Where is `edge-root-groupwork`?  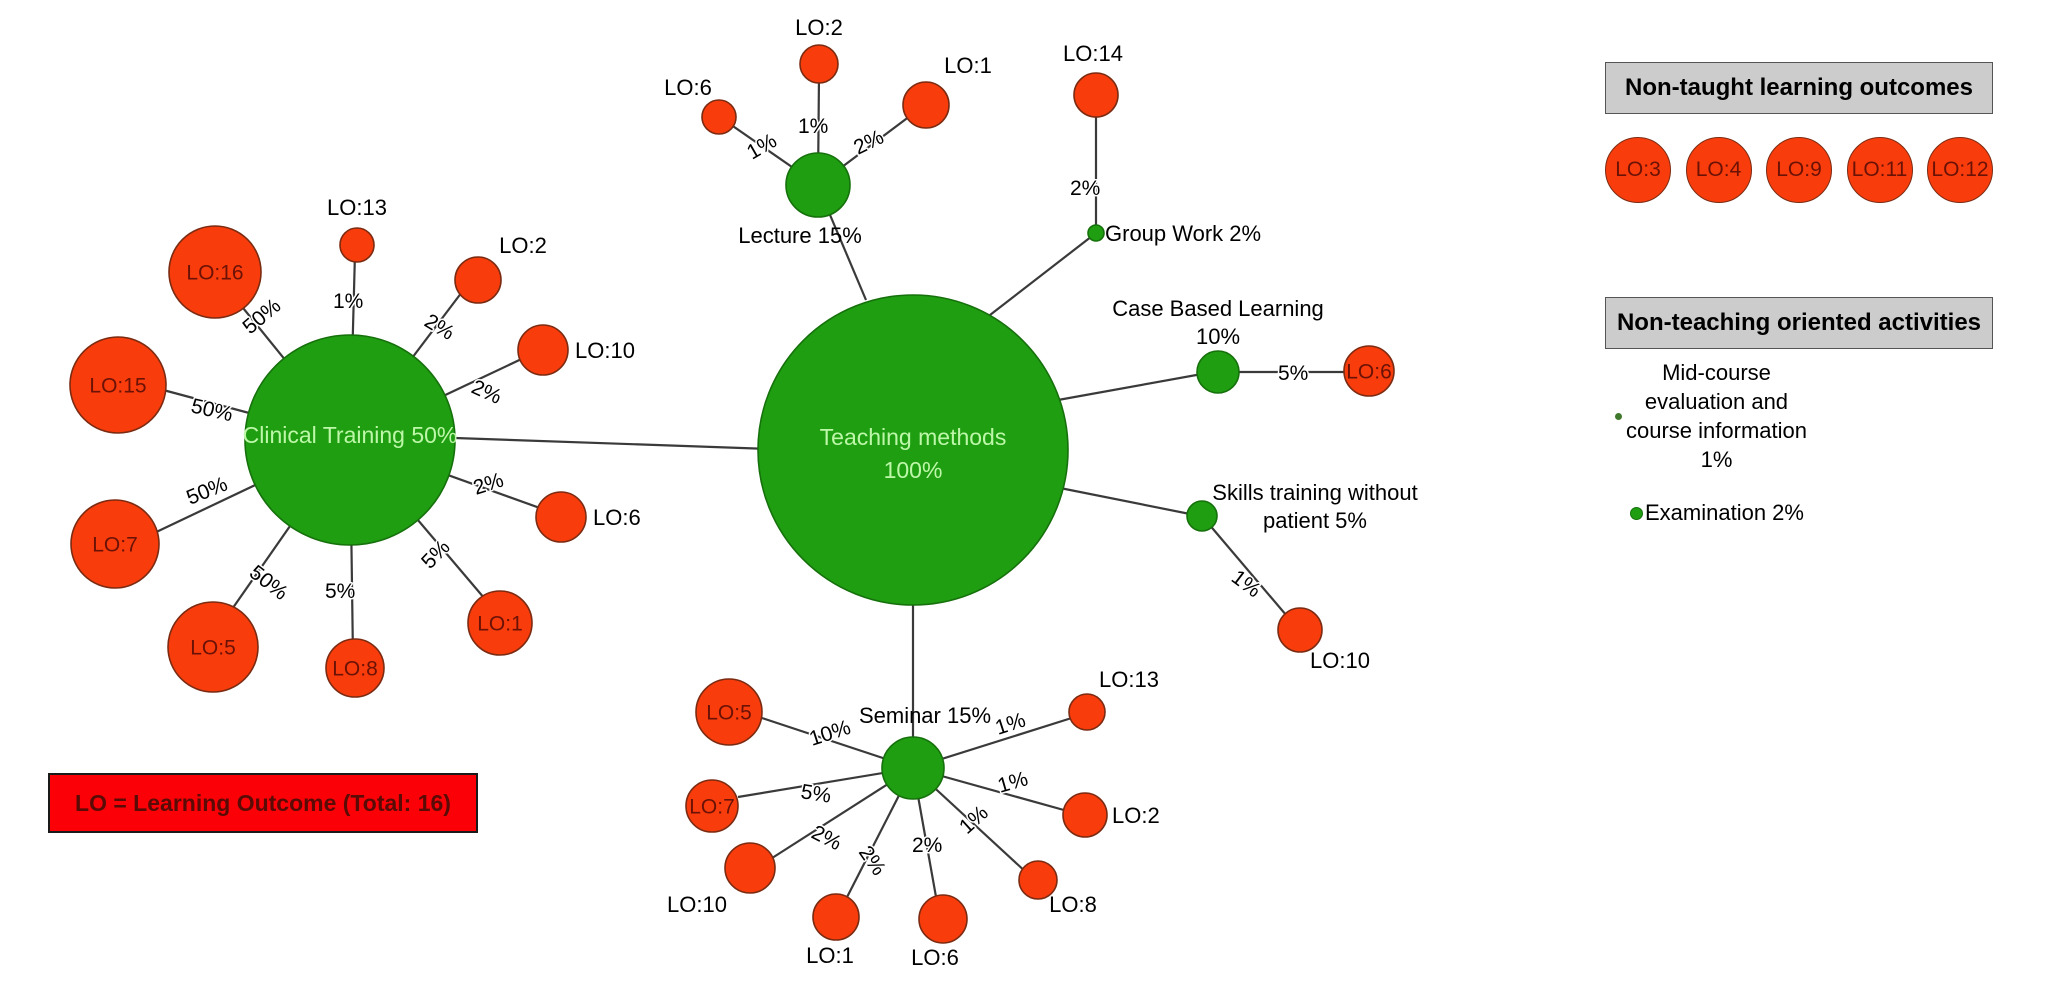
edge-root-groupwork is located at coordinates (1043, 274).